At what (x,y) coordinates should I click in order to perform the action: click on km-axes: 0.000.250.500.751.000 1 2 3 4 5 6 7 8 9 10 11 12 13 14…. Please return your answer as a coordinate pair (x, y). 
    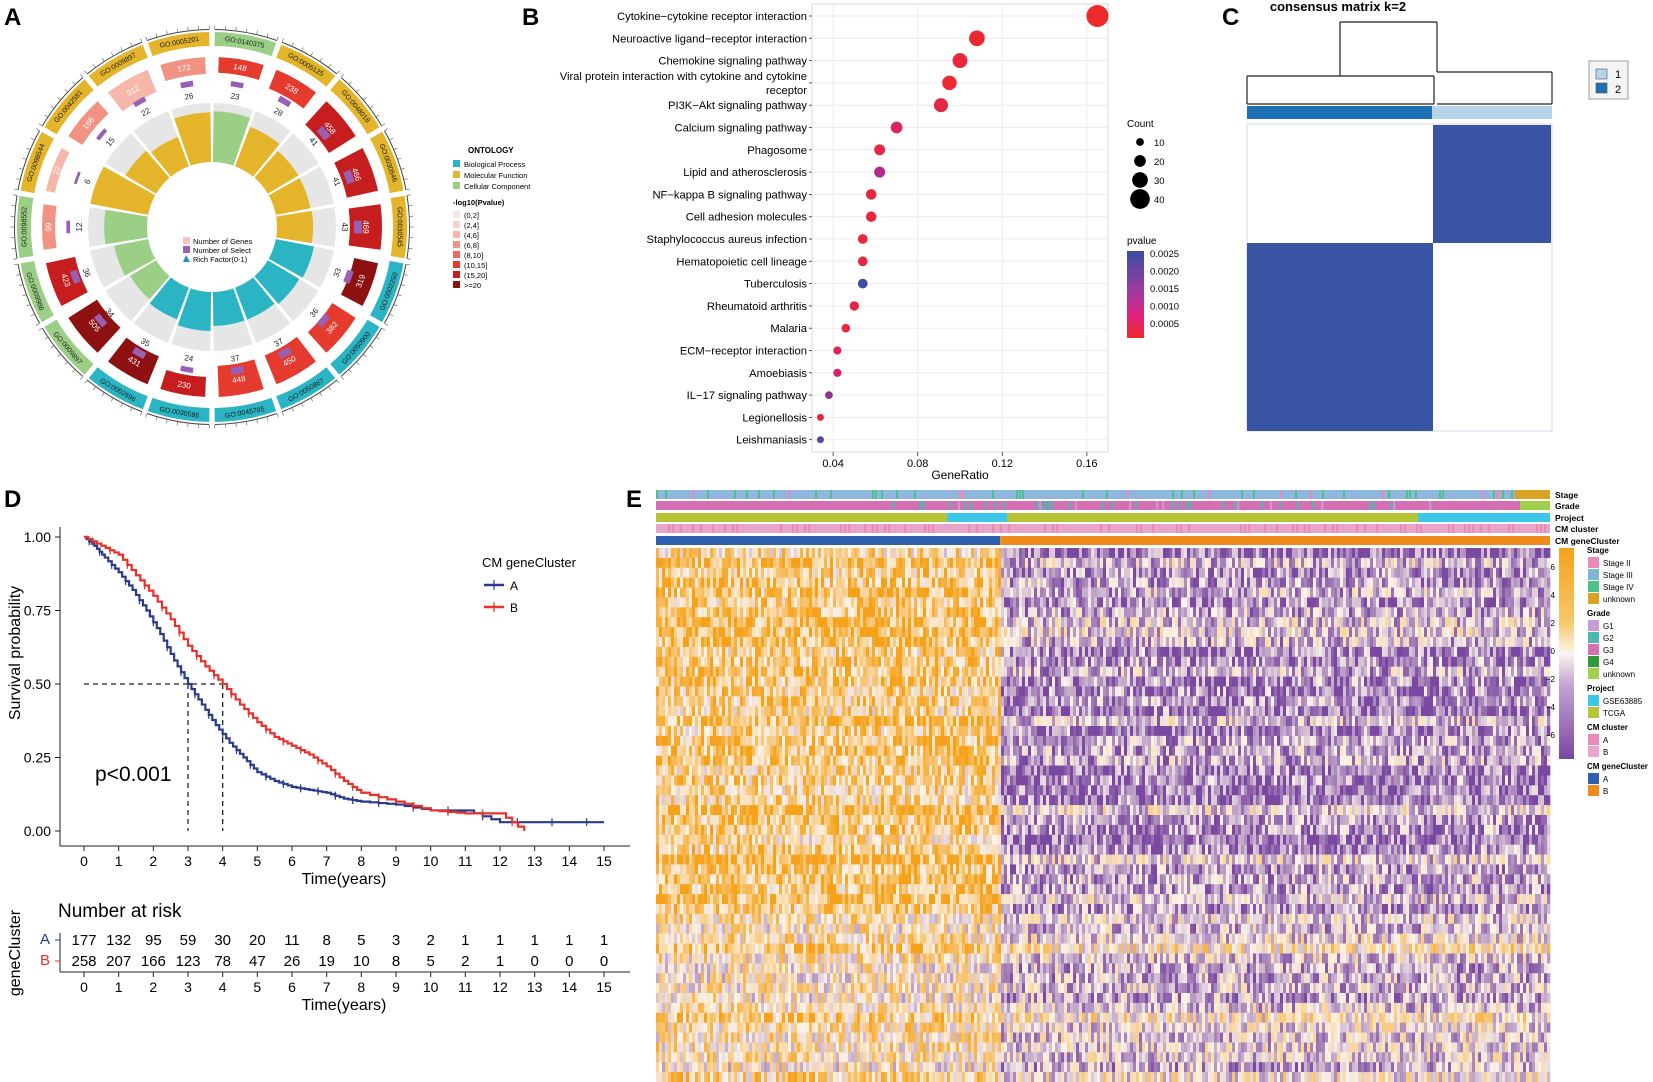
    Looking at the image, I should click on (327, 698).